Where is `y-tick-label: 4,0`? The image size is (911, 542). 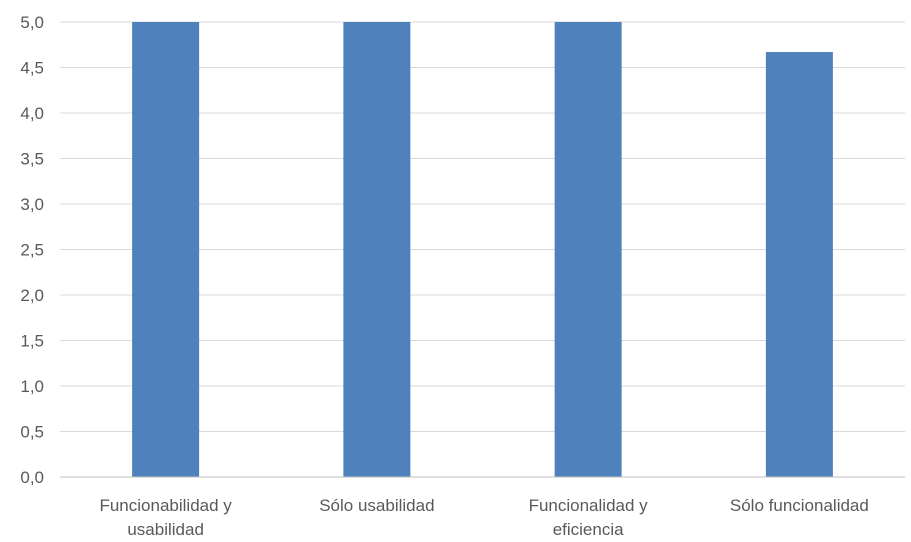 y-tick-label: 4,0 is located at coordinates (32, 113).